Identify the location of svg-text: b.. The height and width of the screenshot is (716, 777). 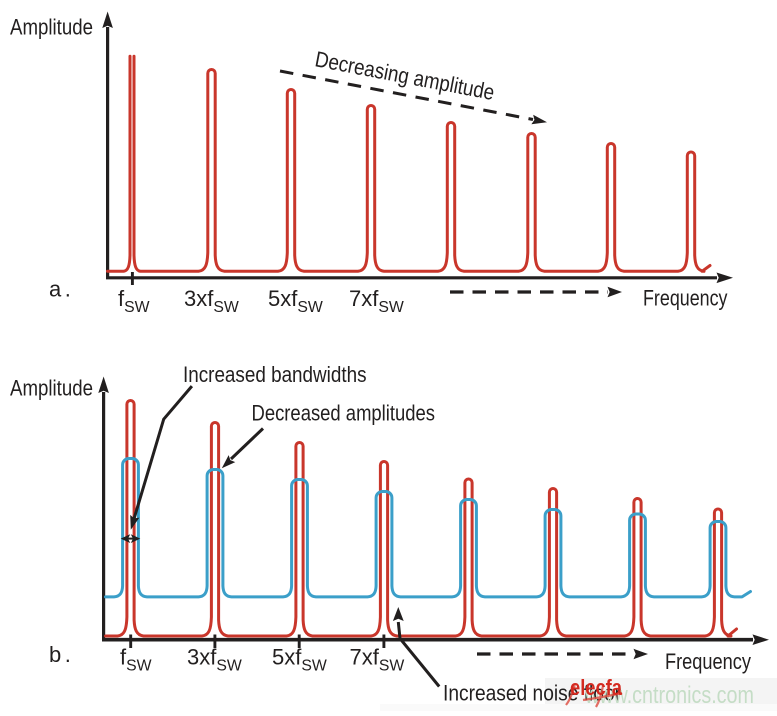
(61, 654).